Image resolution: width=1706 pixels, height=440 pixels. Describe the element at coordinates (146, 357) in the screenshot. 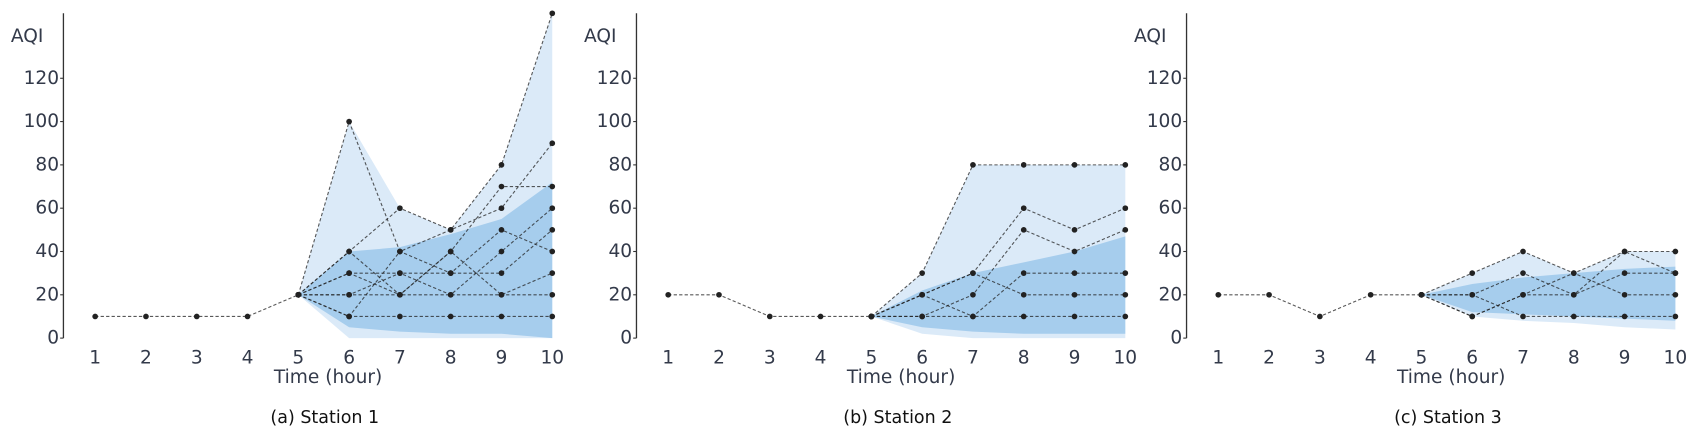

I see `x-tick-label: 2` at that location.